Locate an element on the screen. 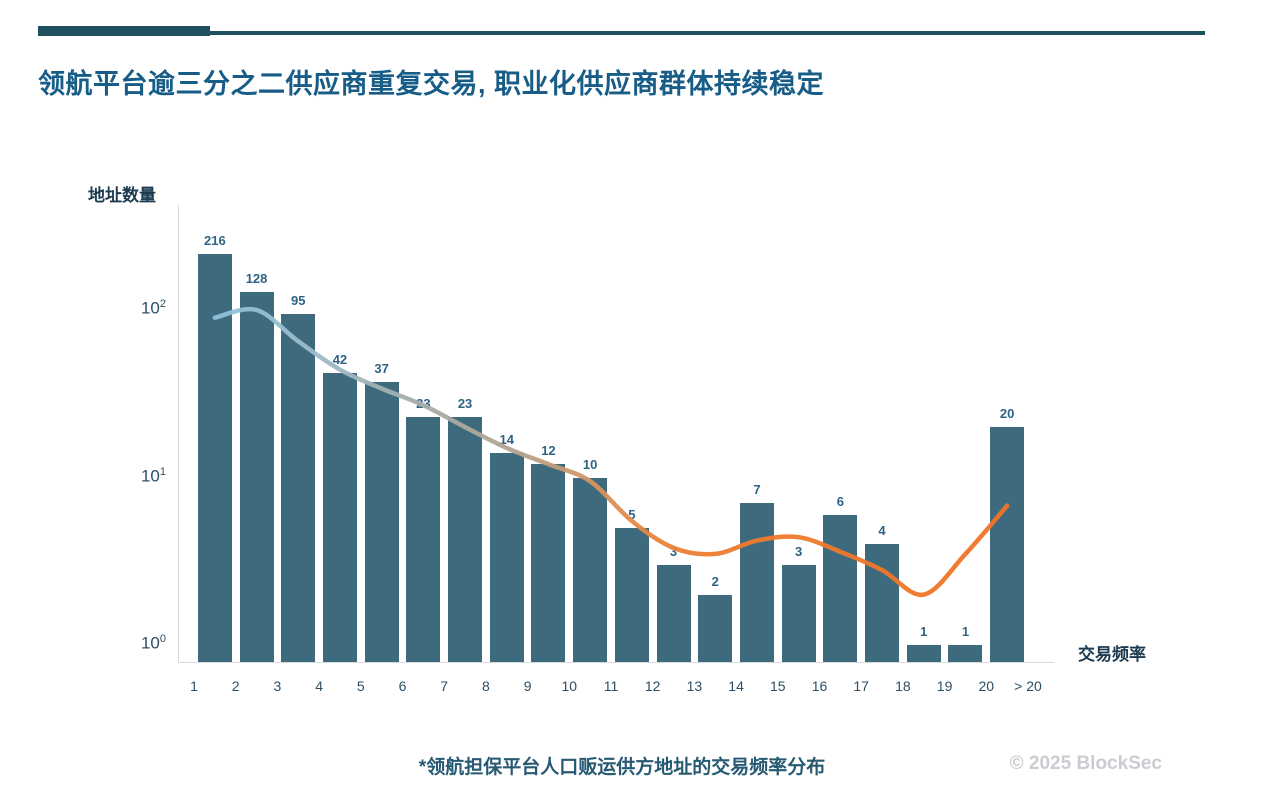 Image resolution: width=1280 pixels, height=800 pixels. x-tick-label: 19 is located at coordinates (944, 686).